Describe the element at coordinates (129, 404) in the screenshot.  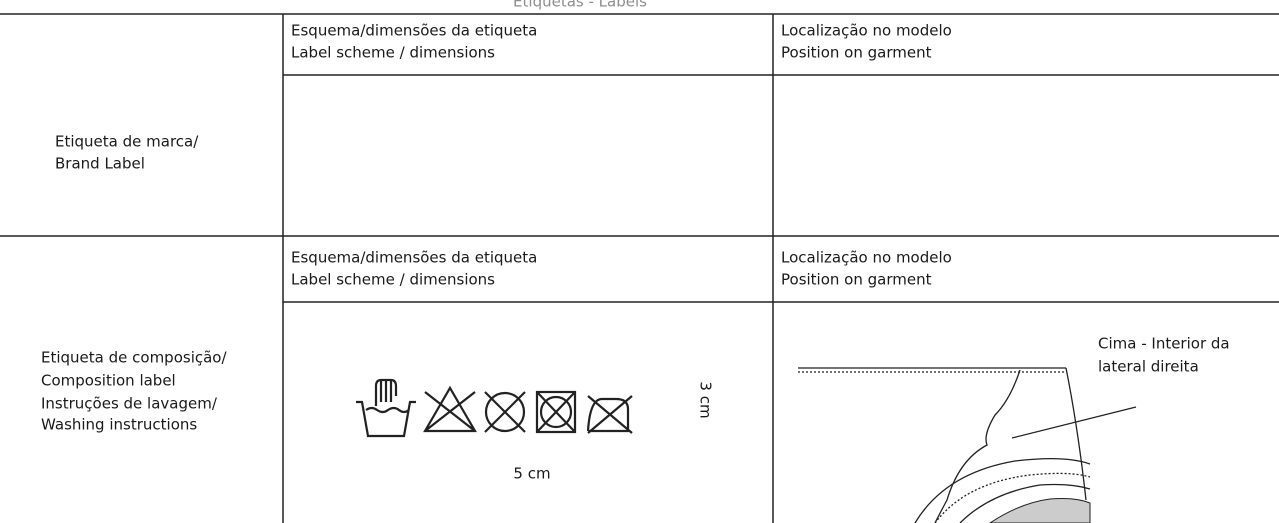
I see `row-label: Instruções de lavagem/` at that location.